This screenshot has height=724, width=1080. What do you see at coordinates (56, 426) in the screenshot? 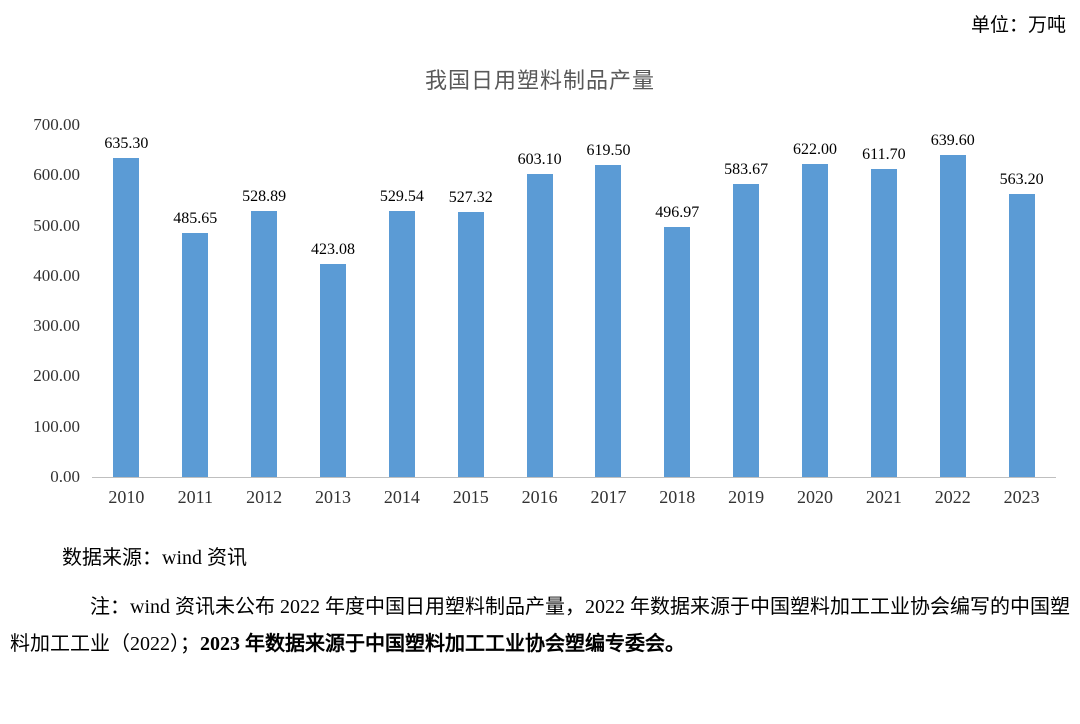
I see `y-tick-label: 100.00` at bounding box center [56, 426].